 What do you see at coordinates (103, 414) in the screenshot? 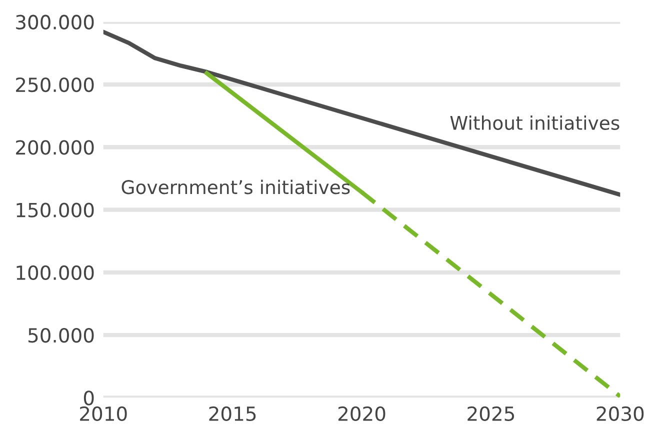
I see `x-tick-label: 2010` at bounding box center [103, 414].